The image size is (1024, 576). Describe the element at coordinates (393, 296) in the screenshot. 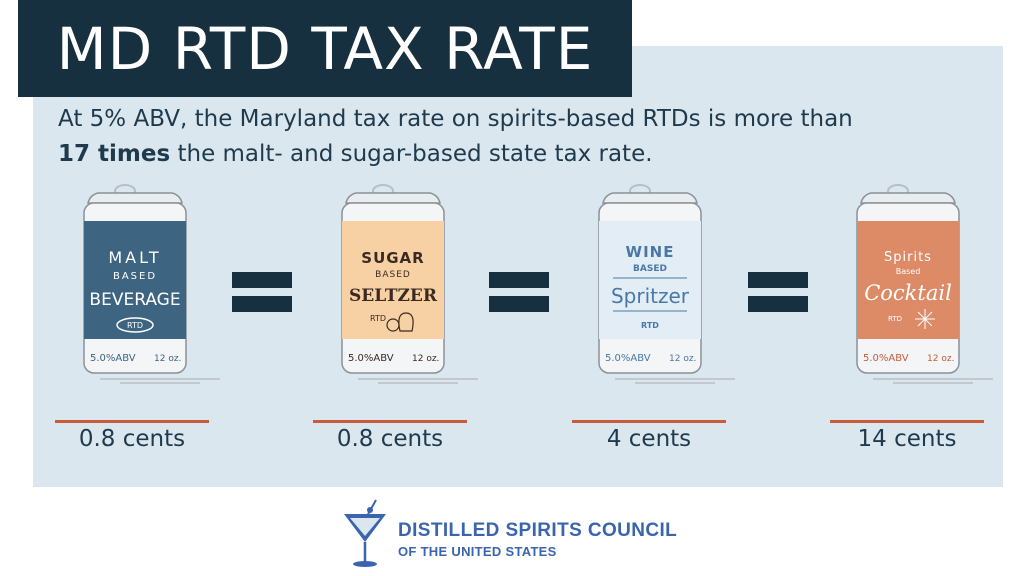

I see `can-main-label: SELTZER` at that location.